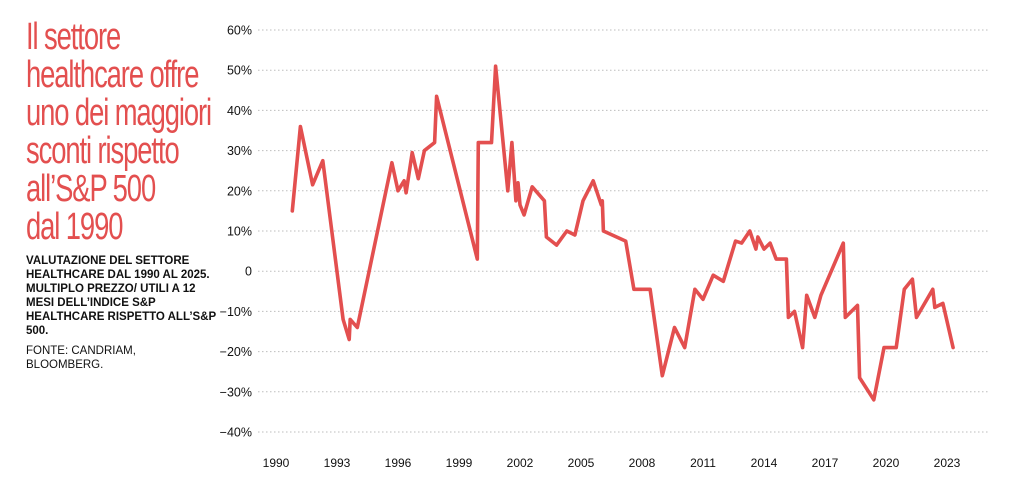 The width and height of the screenshot is (1024, 486). I want to click on x-tick-label: 2002, so click(520, 463).